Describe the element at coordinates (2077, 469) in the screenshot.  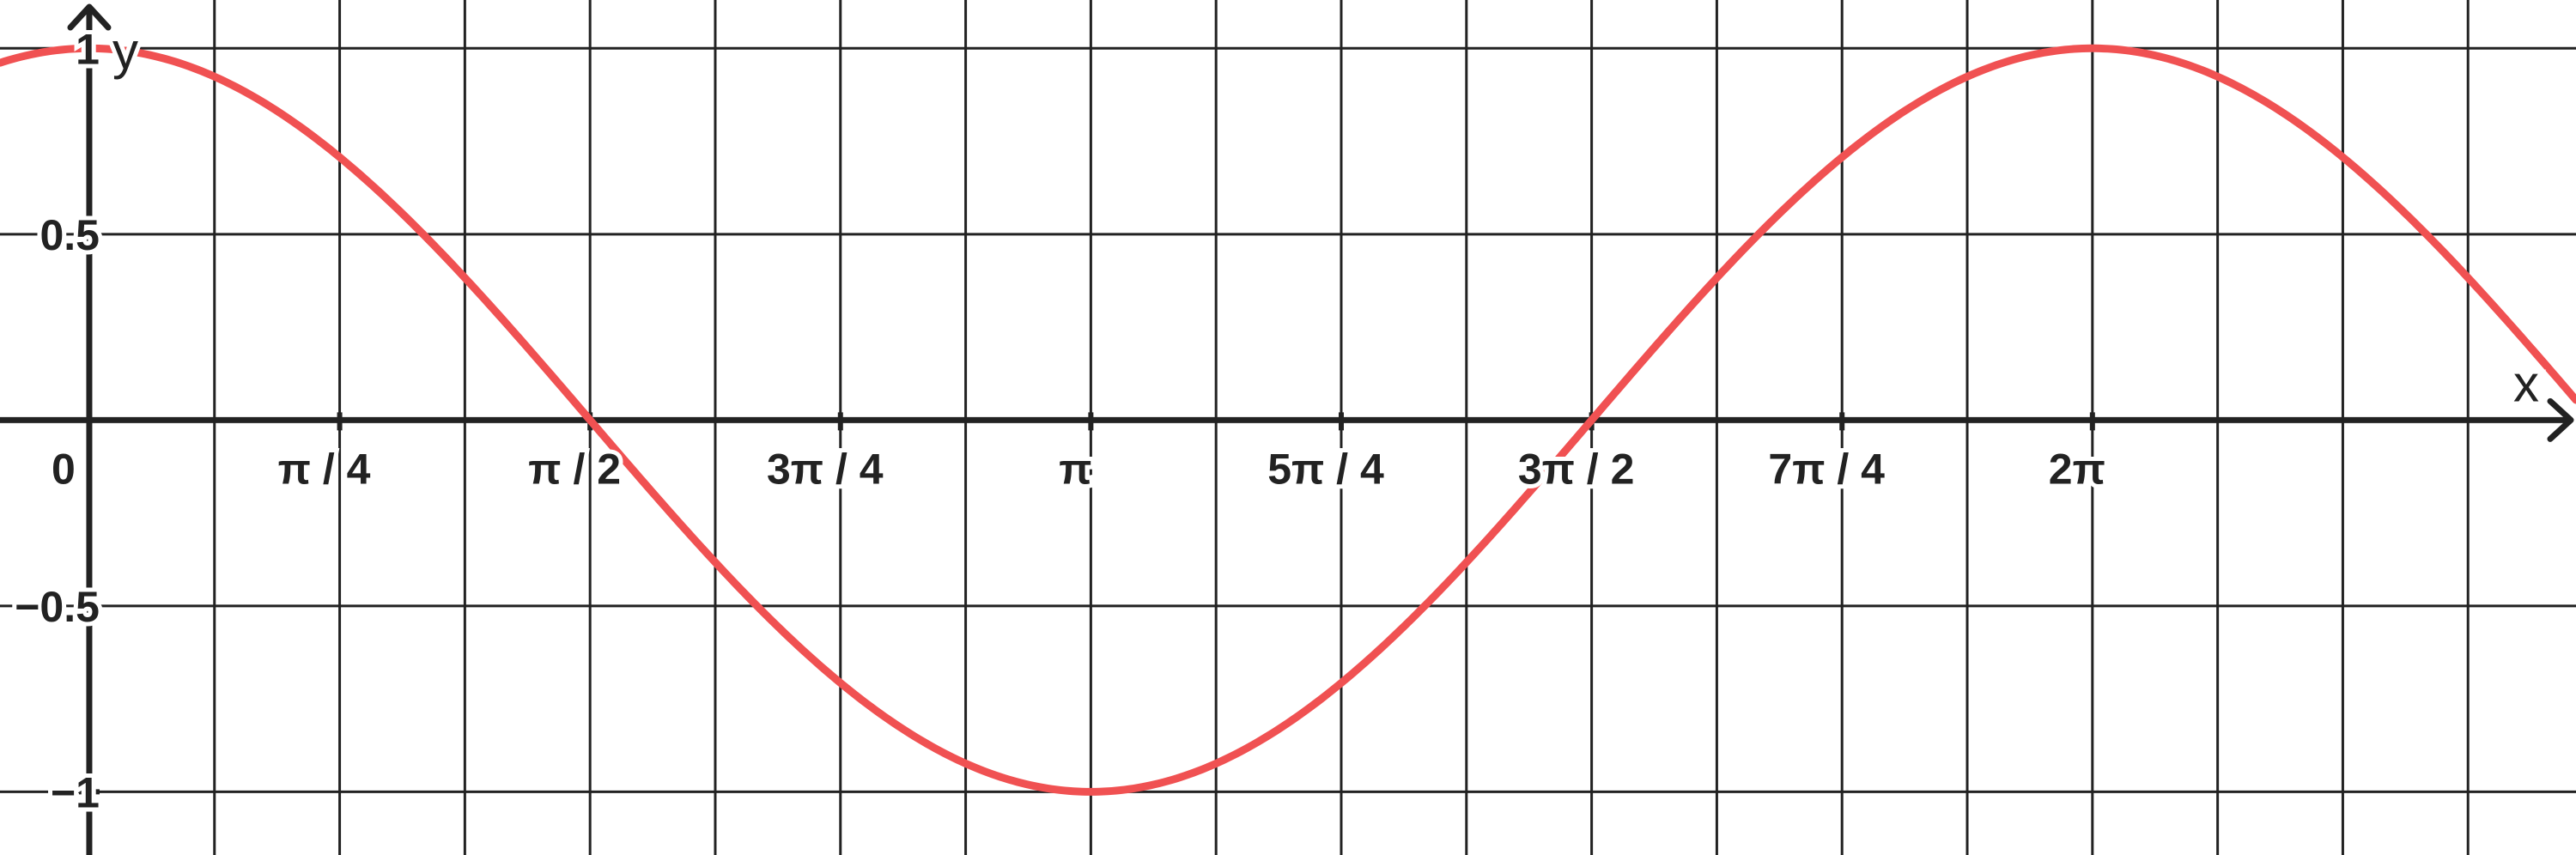
I see `x-tick-label: 2π` at that location.